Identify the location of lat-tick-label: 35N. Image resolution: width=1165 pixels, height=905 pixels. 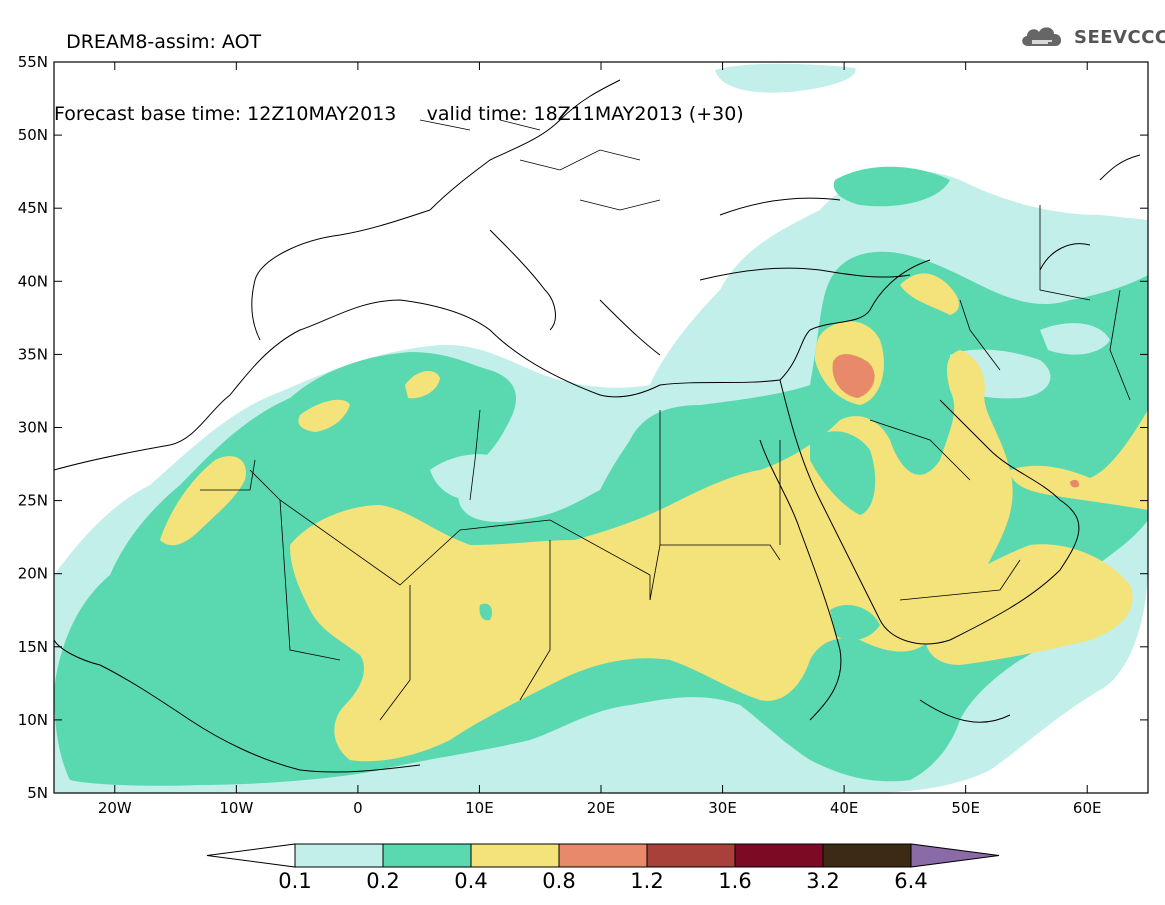
(33, 354).